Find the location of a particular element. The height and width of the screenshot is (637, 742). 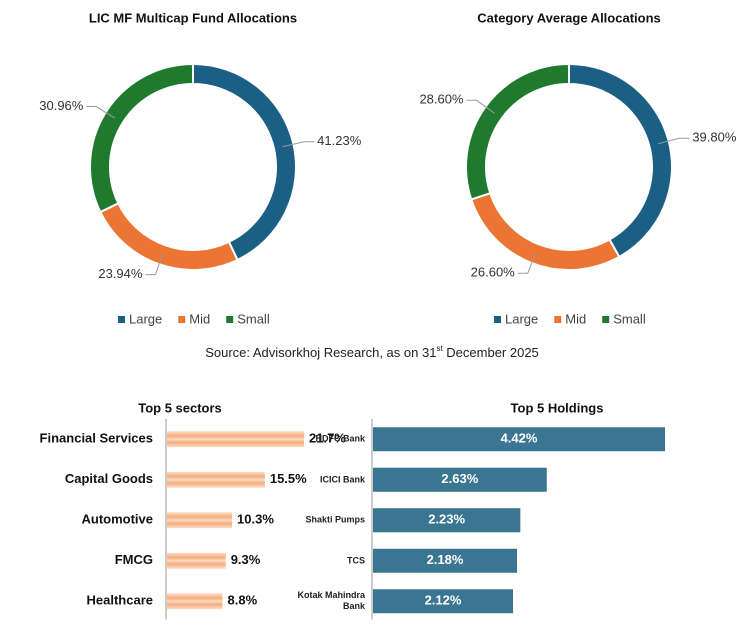

data-label: 2.18% is located at coordinates (445, 559).